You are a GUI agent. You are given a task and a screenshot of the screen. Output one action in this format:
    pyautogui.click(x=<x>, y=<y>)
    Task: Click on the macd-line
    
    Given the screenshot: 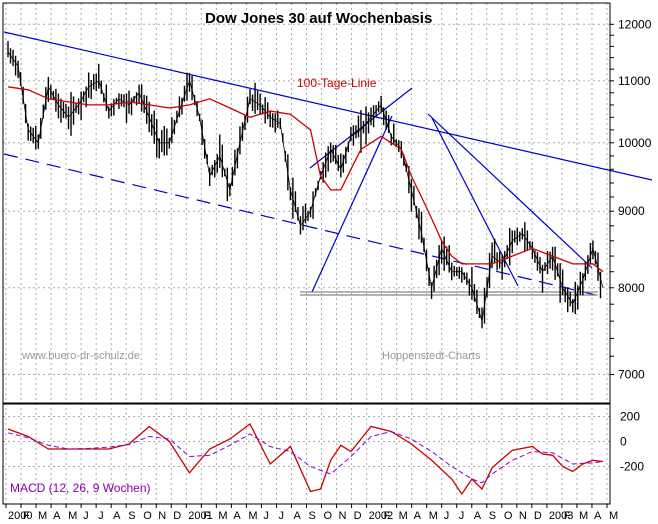 What is the action you would take?
    pyautogui.click(x=305, y=459)
    